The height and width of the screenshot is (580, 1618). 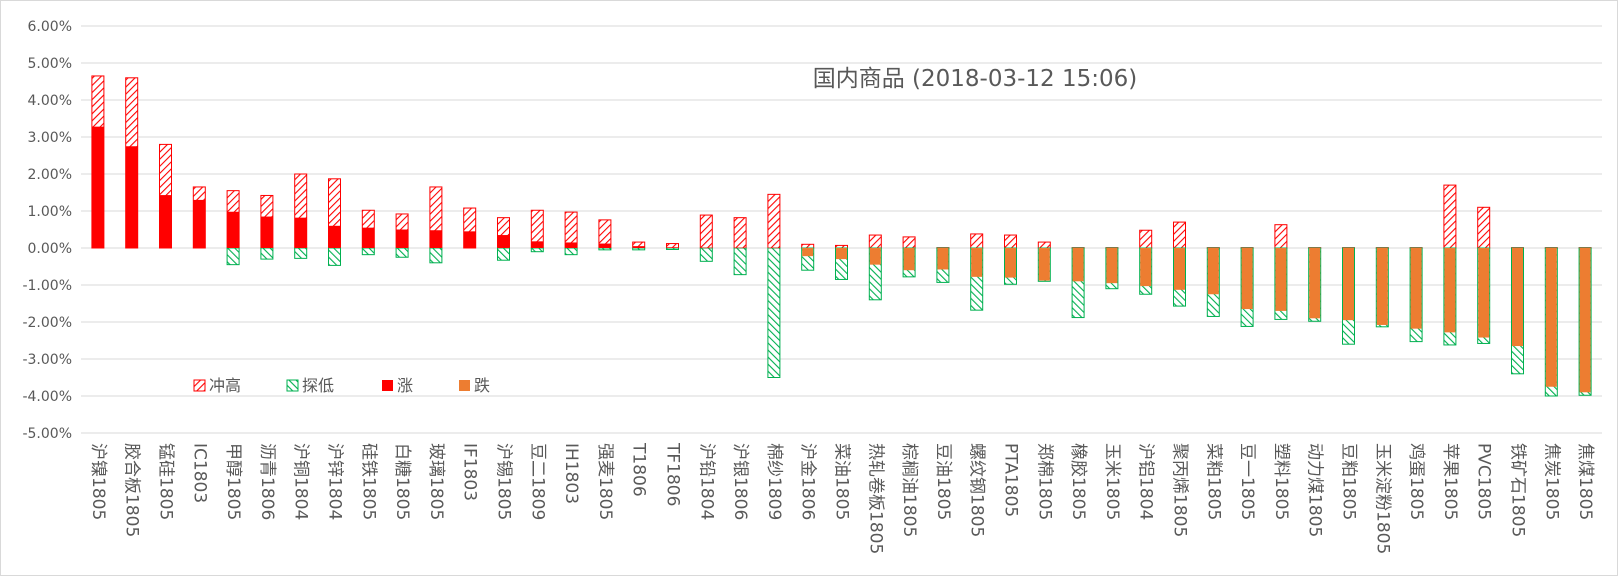 I want to click on x-tick-label: 玻璃1805, so click(x=436, y=481).